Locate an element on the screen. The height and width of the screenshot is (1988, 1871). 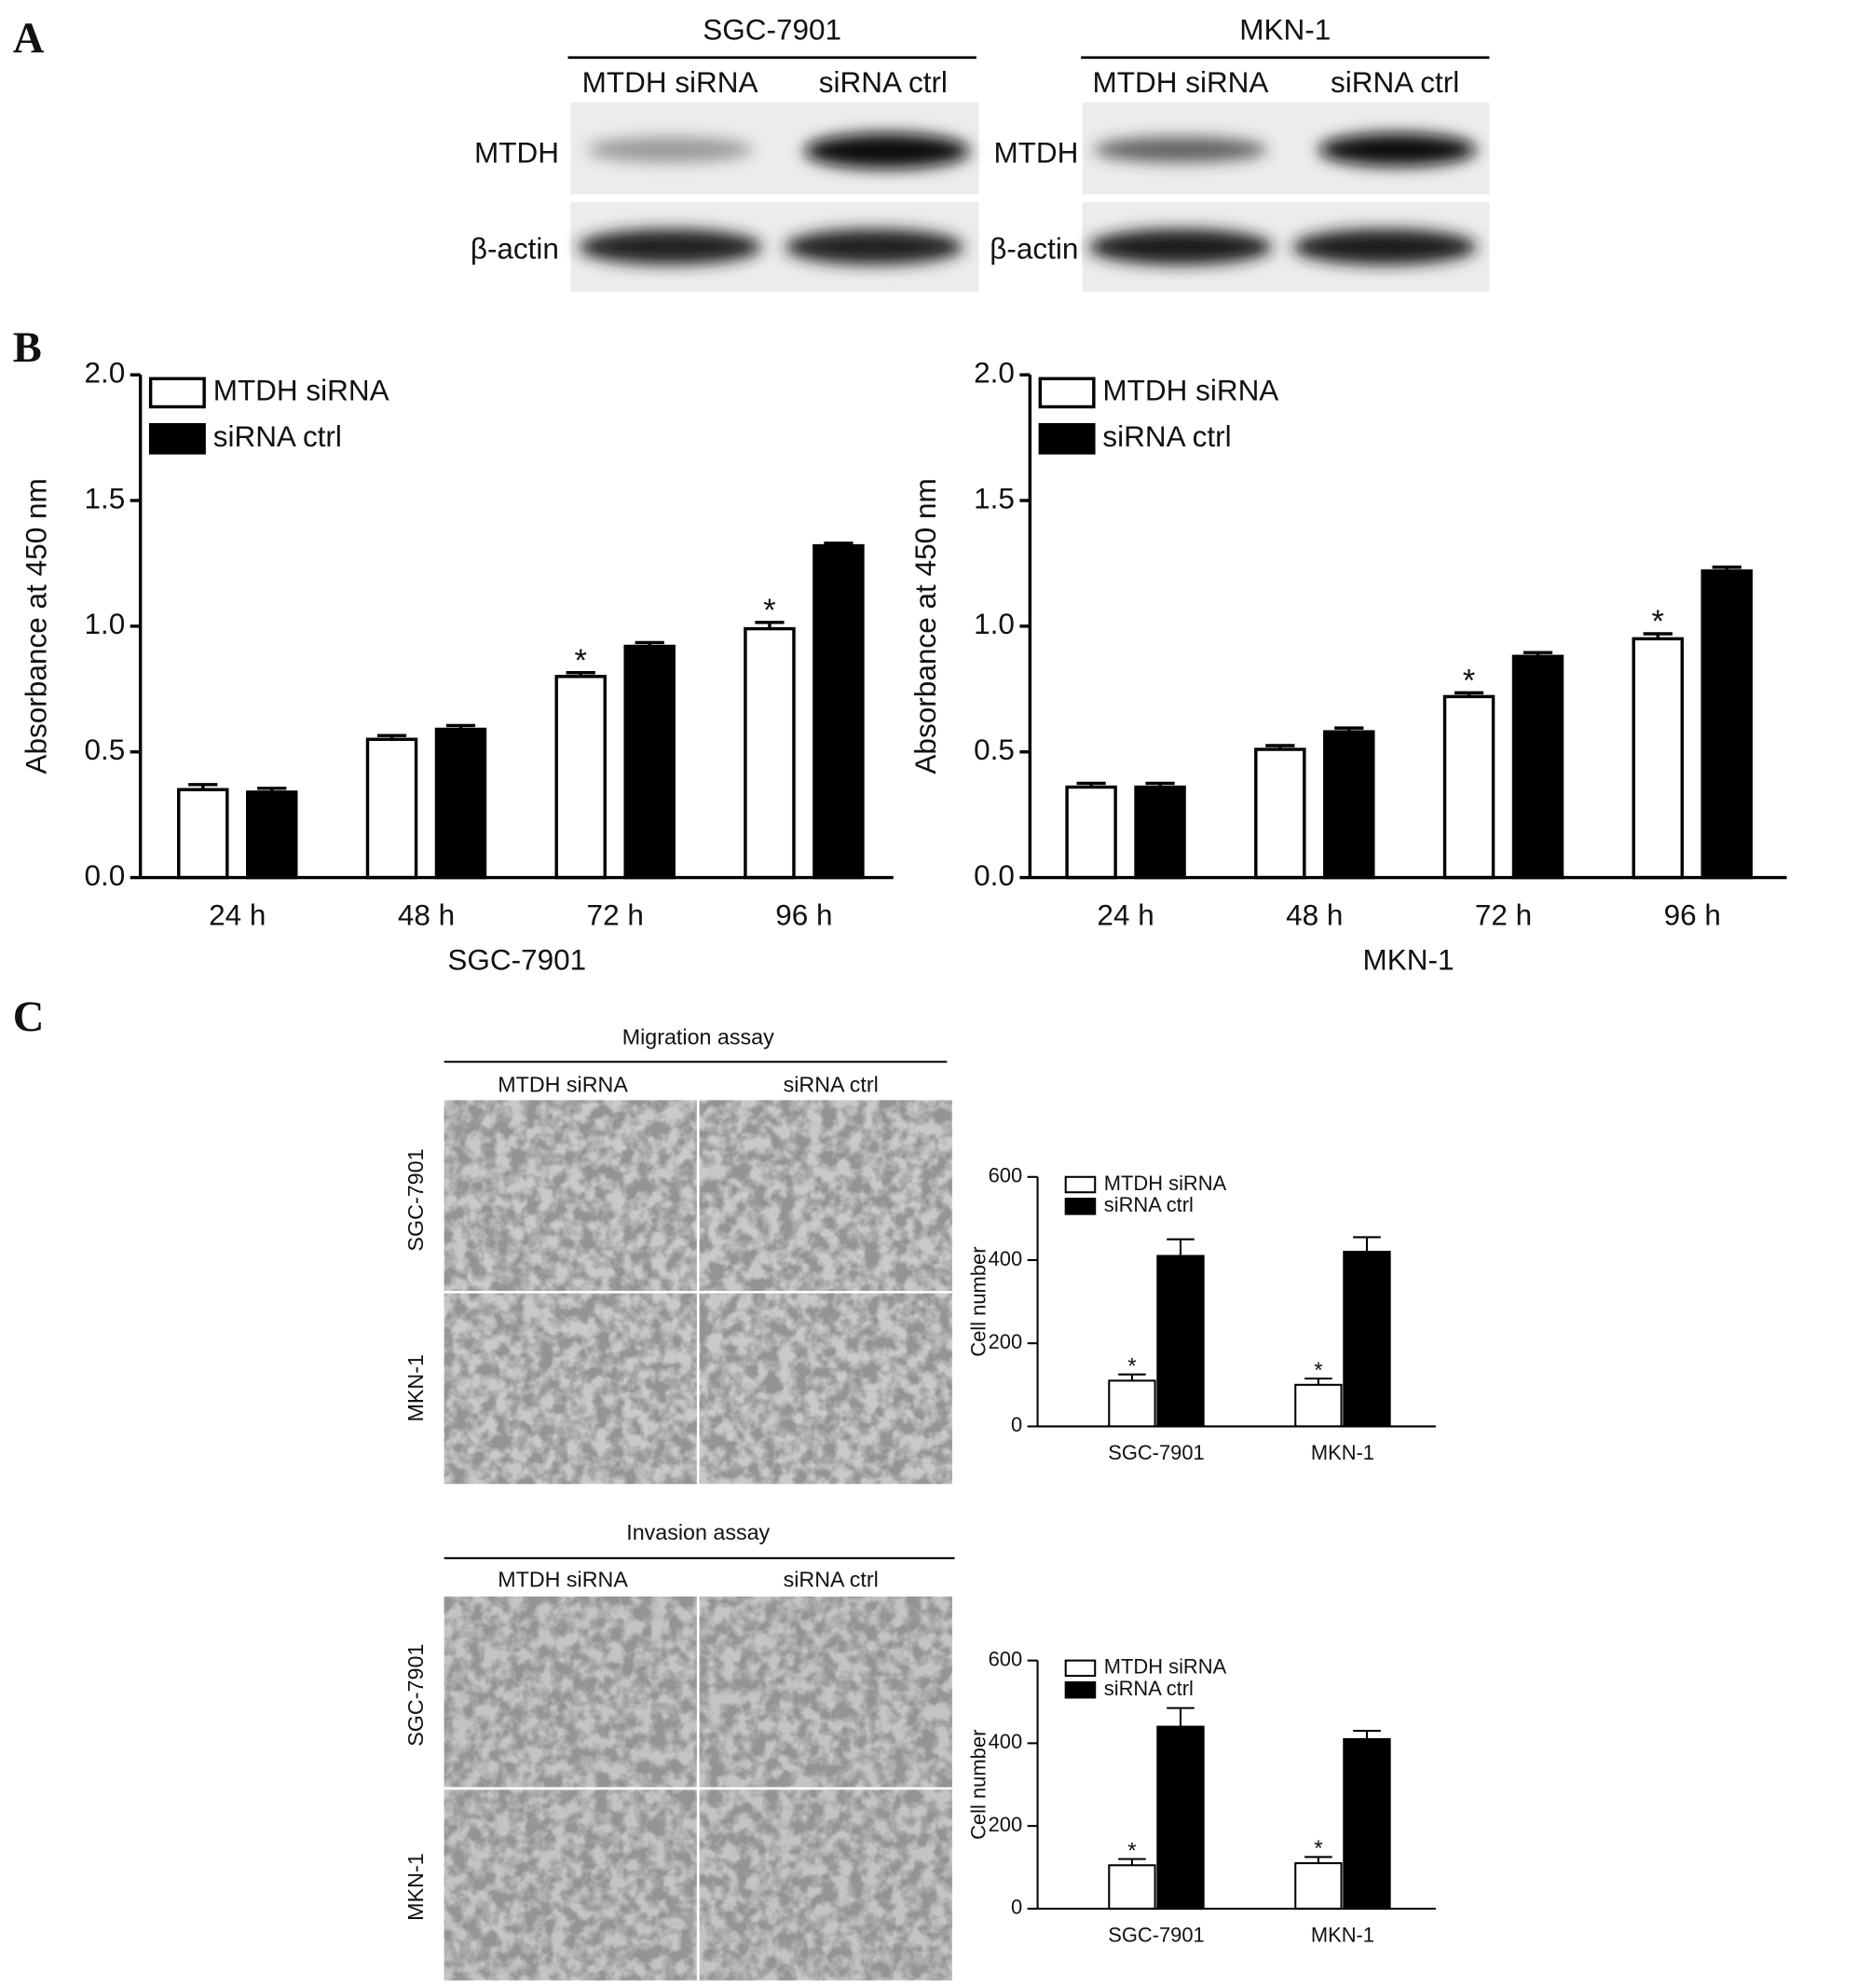
x-tick-label: 96 h is located at coordinates (803, 915).